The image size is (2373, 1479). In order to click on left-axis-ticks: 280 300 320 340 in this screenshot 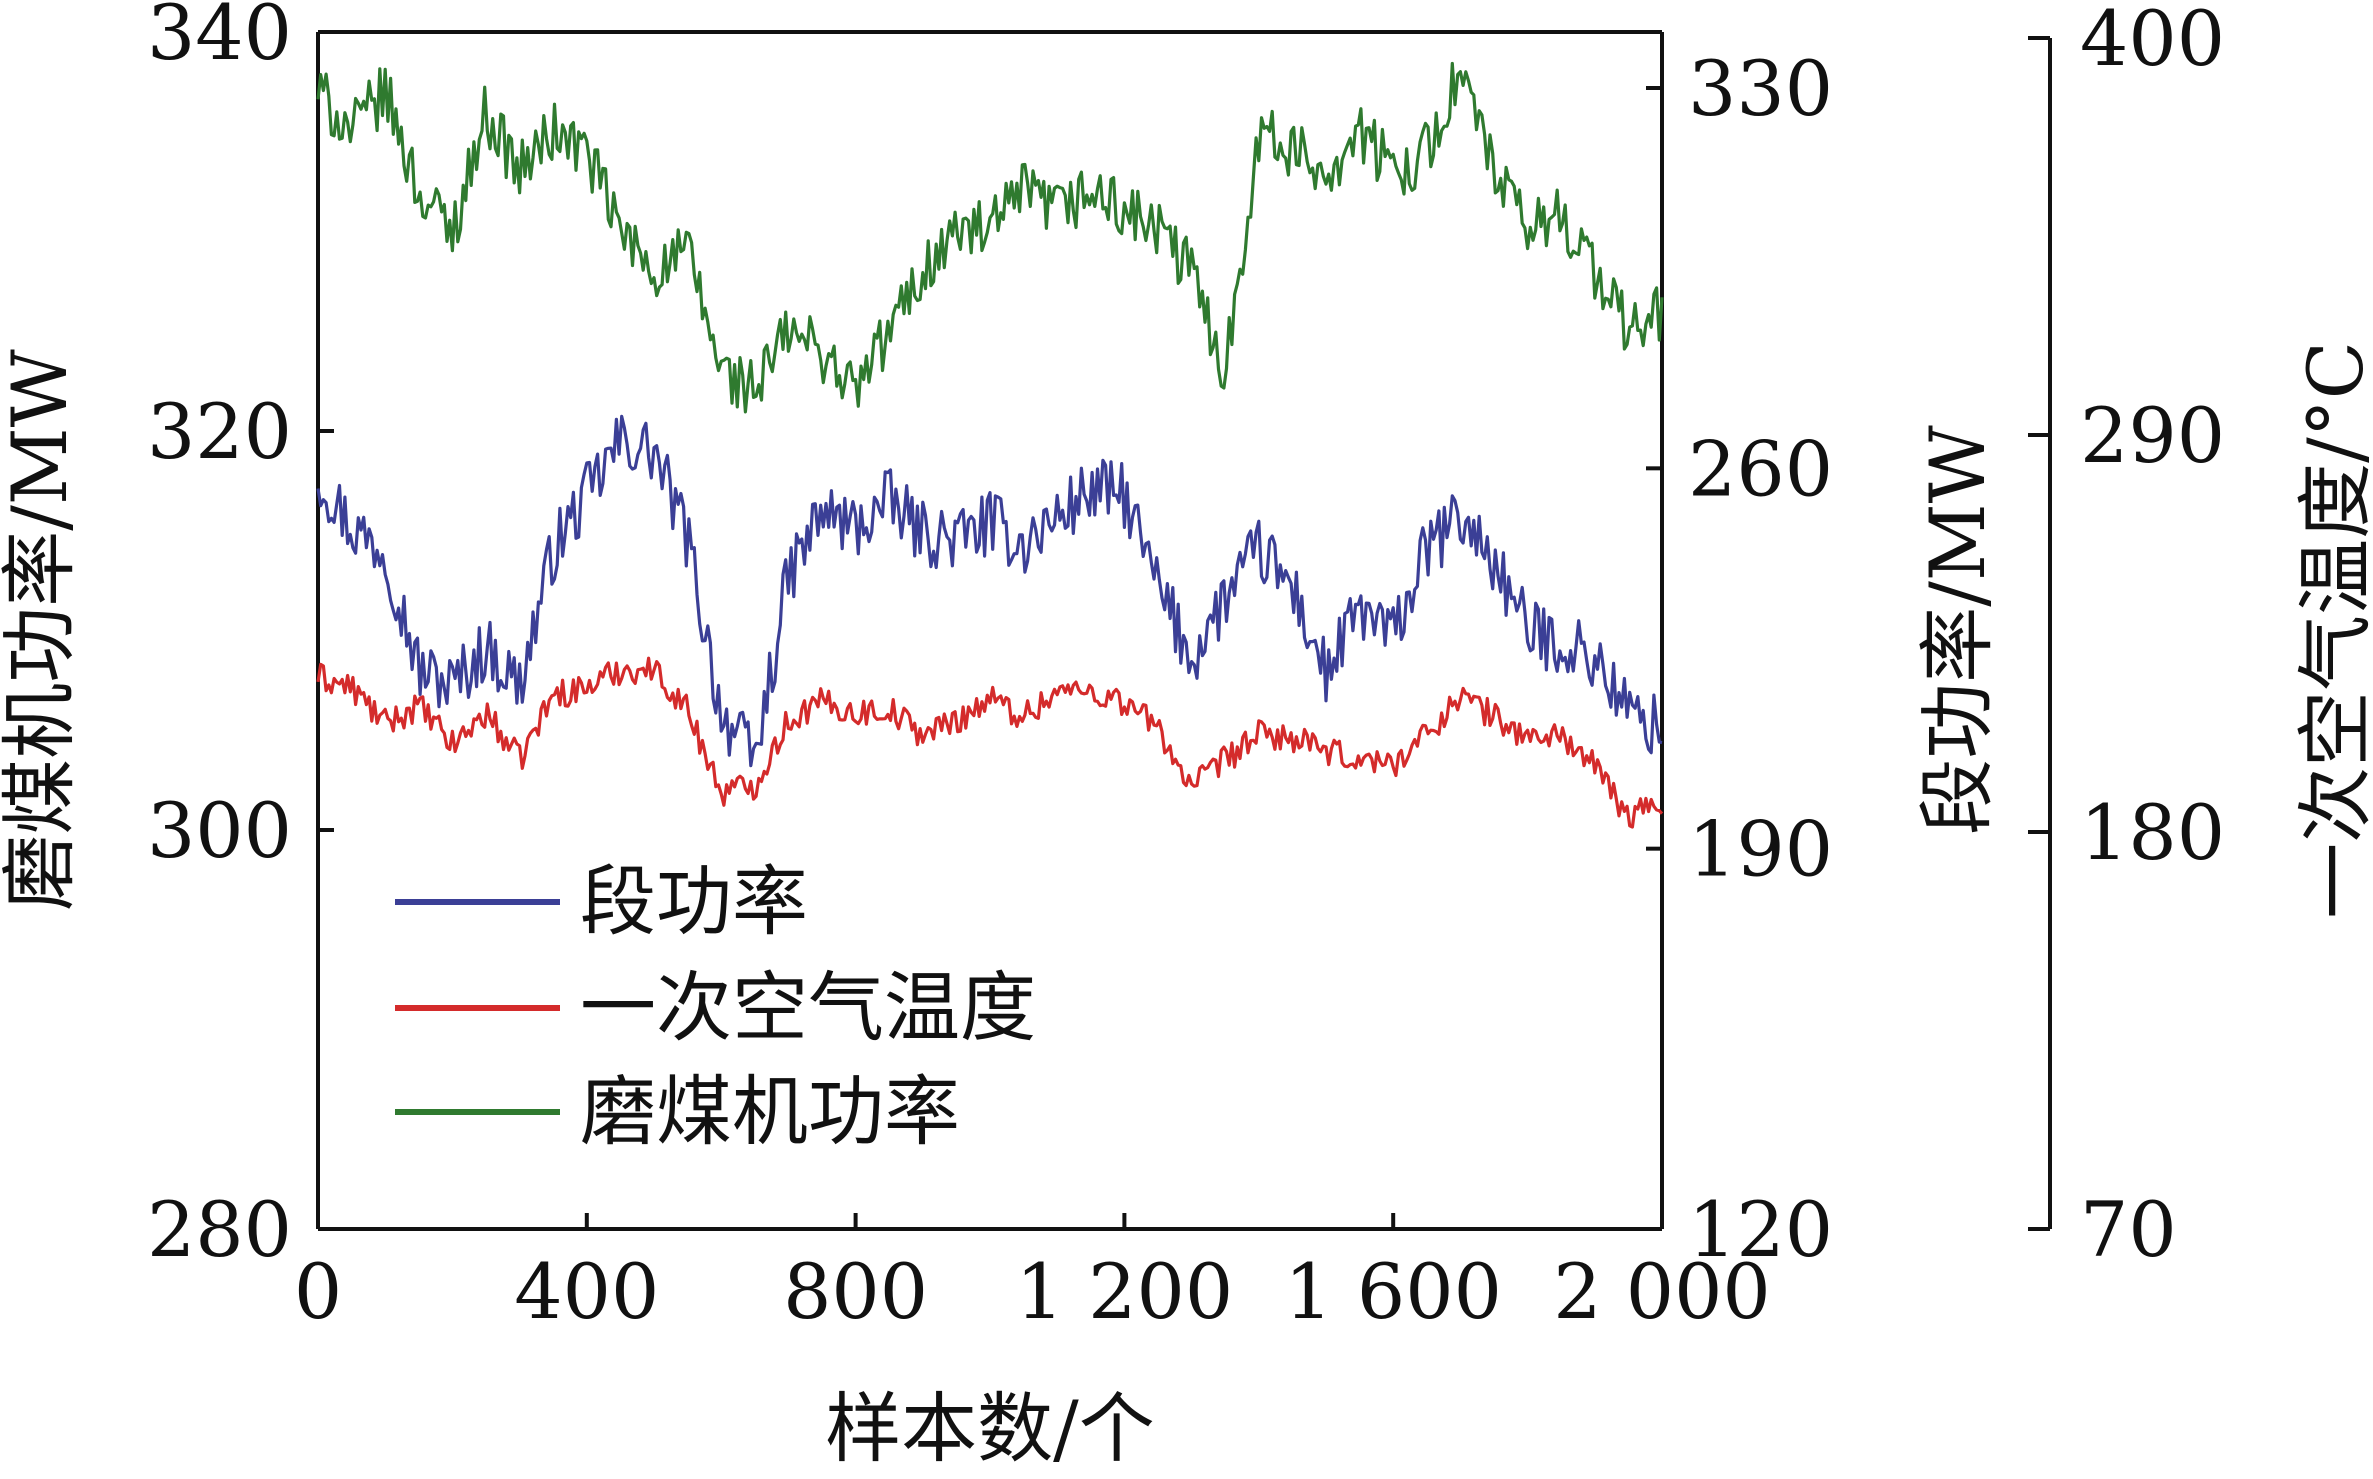, I will do `click(240, 637)`.